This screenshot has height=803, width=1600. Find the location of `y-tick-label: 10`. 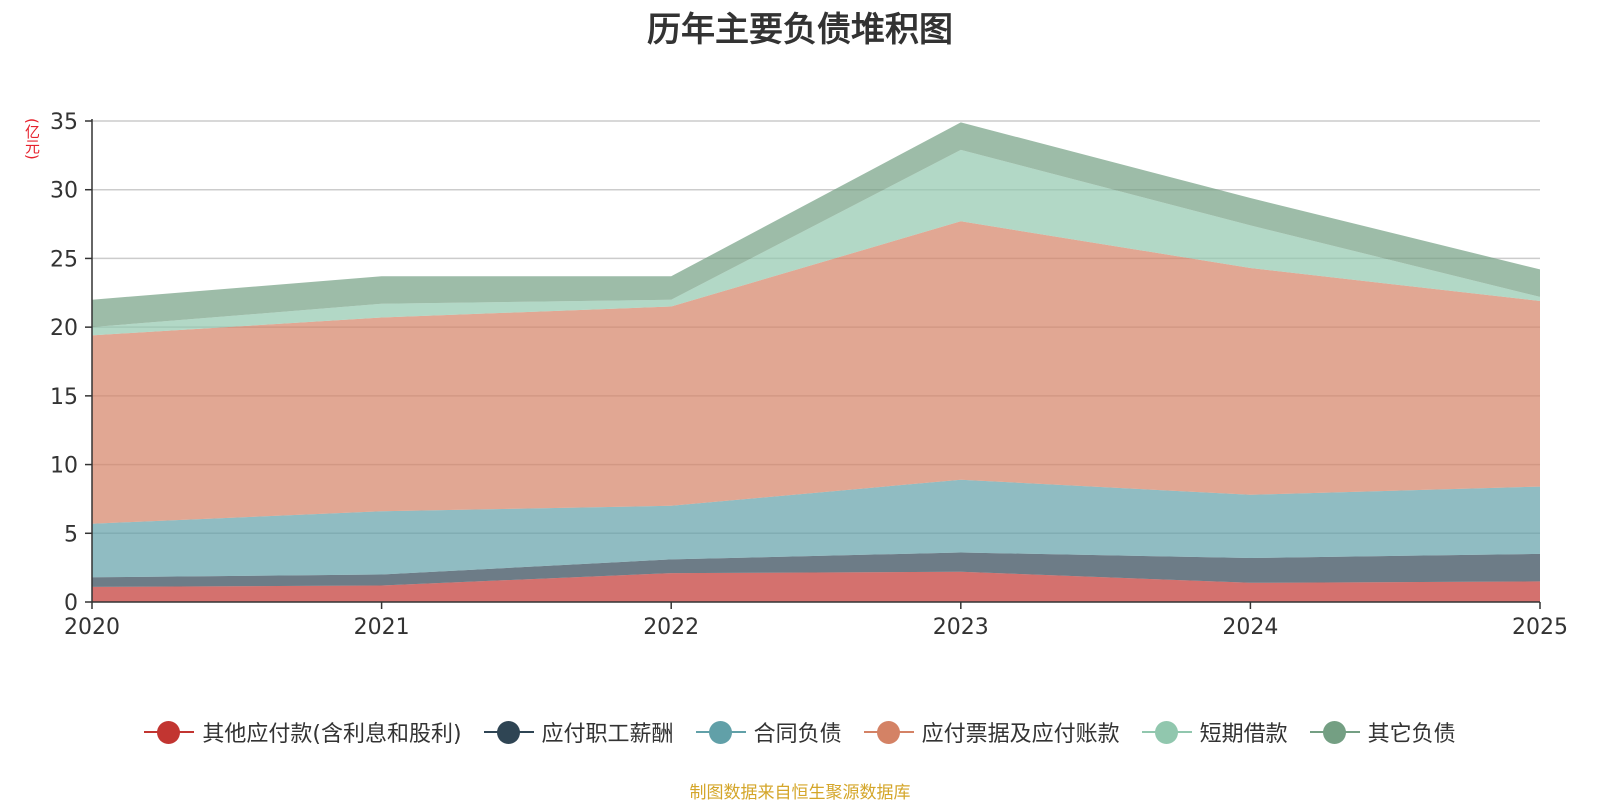

y-tick-label: 10 is located at coordinates (64, 466).